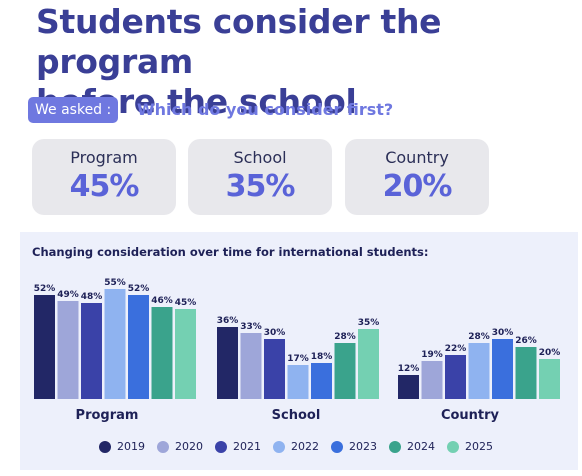 This screenshot has width=582, height=476. What do you see at coordinates (455, 377) in the screenshot?
I see `bar-country-2021` at bounding box center [455, 377].